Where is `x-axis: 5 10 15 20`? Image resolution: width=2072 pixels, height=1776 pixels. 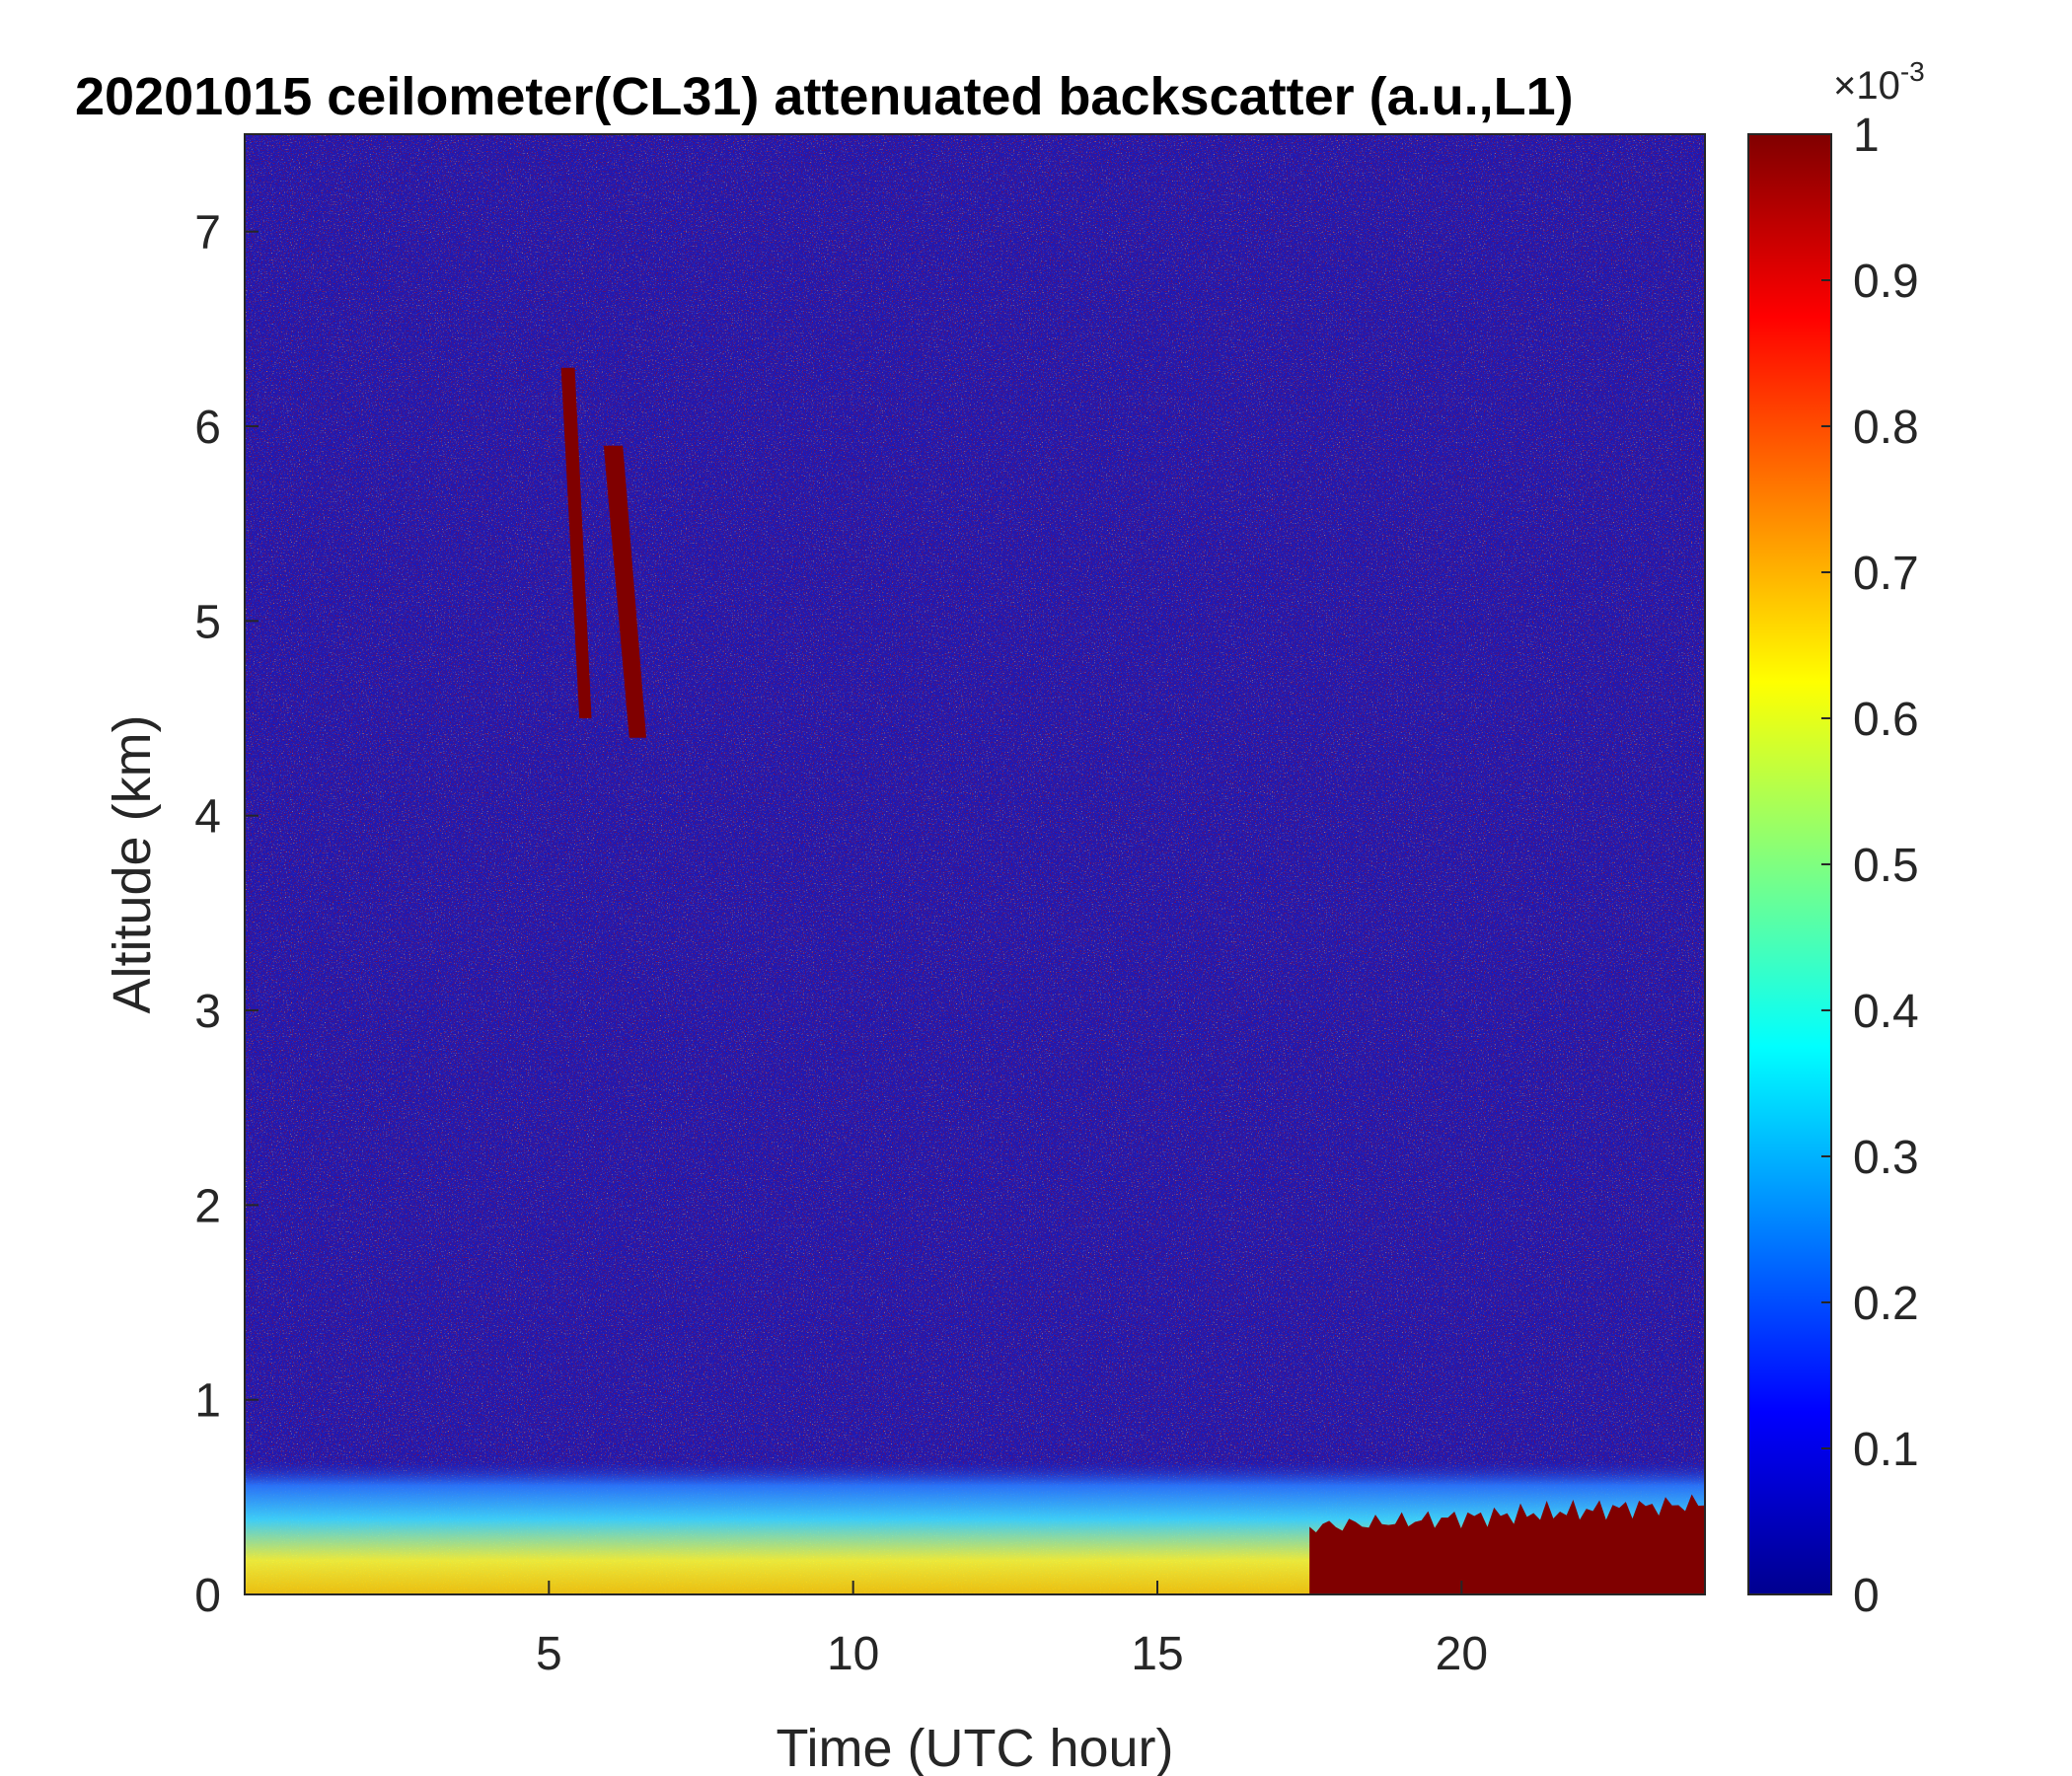 x-axis: 5 10 15 20 is located at coordinates (1012, 1631).